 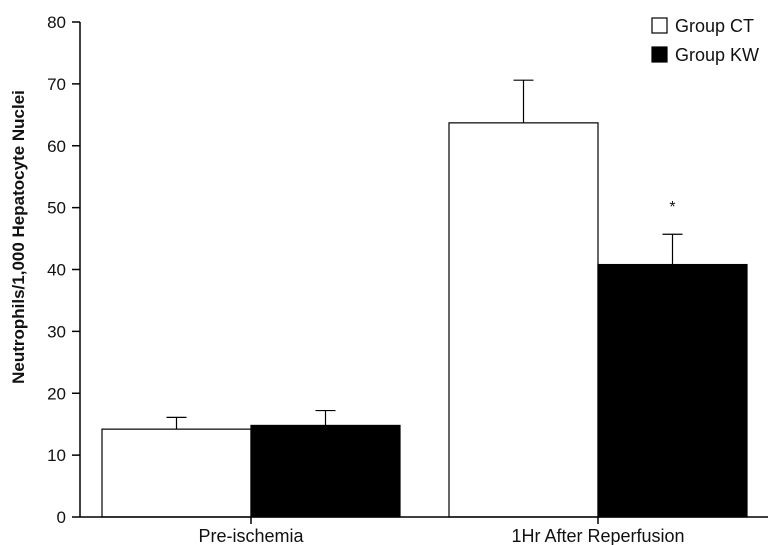 I want to click on legend-label-1: Group KW, so click(x=717, y=55).